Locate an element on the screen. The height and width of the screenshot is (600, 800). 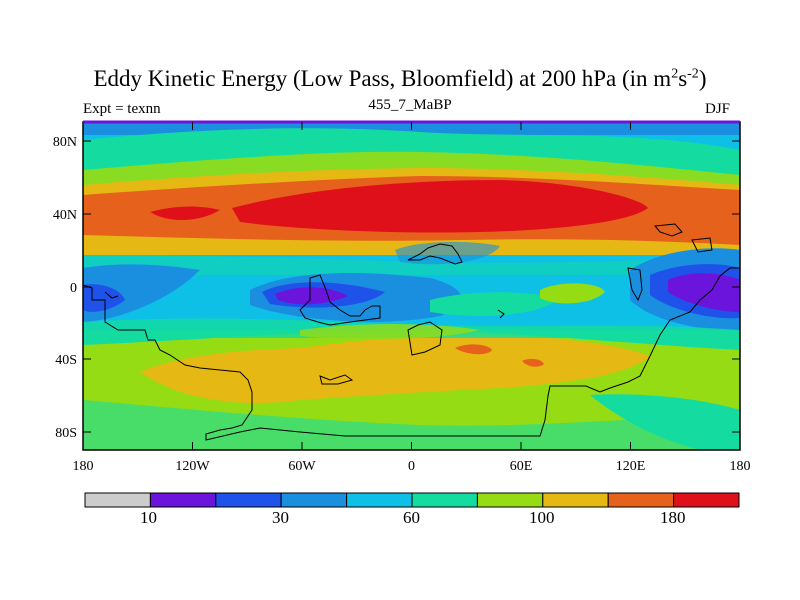
y-axis-labels: 80N 40N 0 40S 80S is located at coordinates (65, 288).